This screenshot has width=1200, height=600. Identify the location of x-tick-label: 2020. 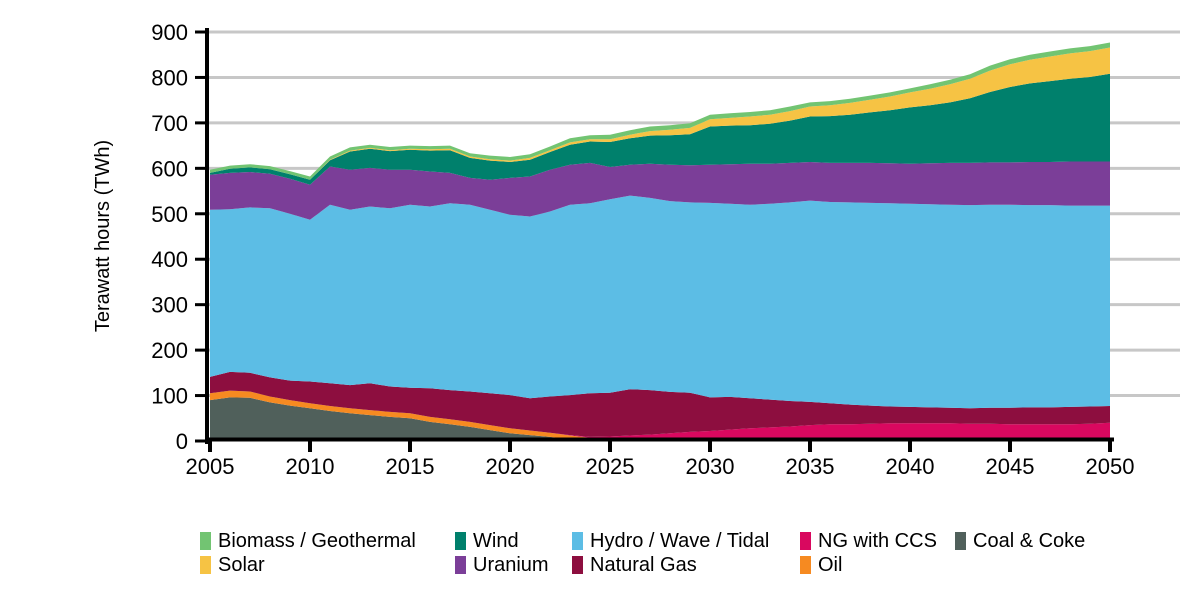
(510, 466).